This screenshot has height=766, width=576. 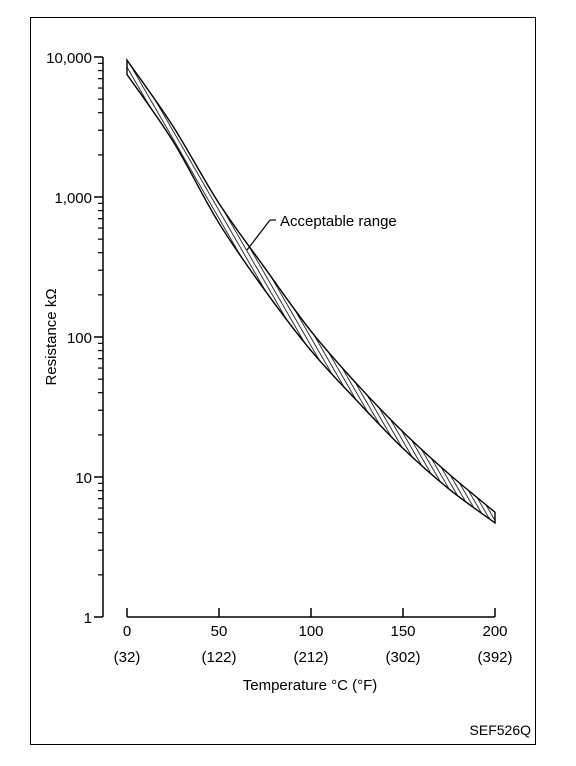 What do you see at coordinates (127, 657) in the screenshot?
I see `x-tick-sublabel: (32)` at bounding box center [127, 657].